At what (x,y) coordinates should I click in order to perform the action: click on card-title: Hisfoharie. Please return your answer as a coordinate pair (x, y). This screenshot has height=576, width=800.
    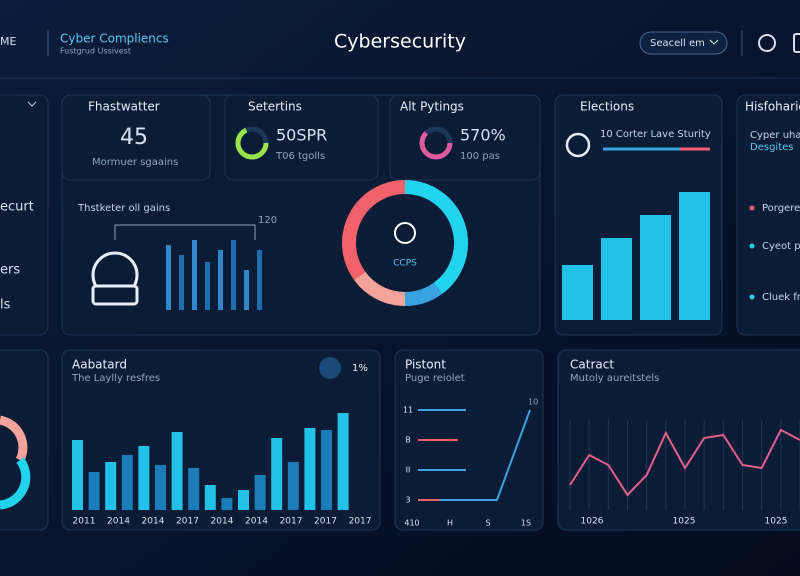
    Looking at the image, I should click on (772, 107).